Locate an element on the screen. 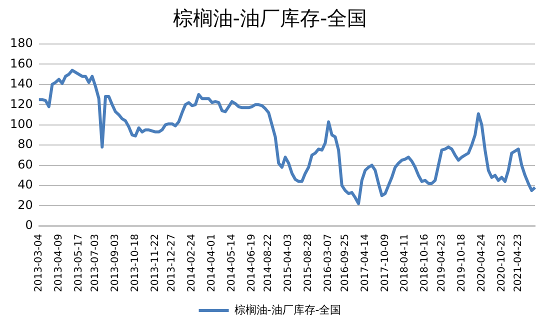 The height and width of the screenshot is (330, 550). x-tick-label: 2014-05-14 is located at coordinates (232, 263).